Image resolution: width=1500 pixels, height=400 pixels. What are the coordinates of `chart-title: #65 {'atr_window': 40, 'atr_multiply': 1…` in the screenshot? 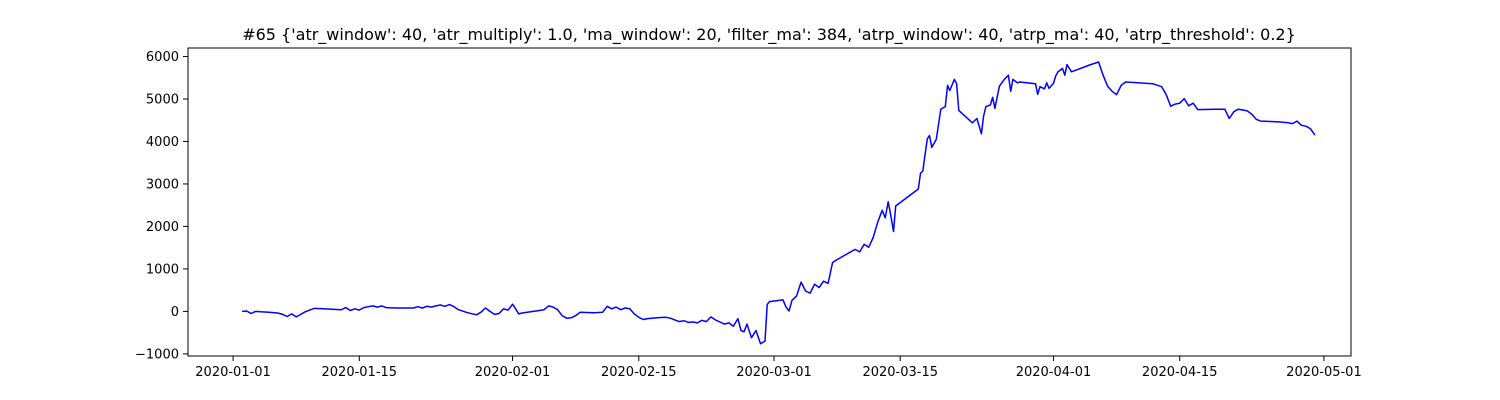 It's located at (769, 35).